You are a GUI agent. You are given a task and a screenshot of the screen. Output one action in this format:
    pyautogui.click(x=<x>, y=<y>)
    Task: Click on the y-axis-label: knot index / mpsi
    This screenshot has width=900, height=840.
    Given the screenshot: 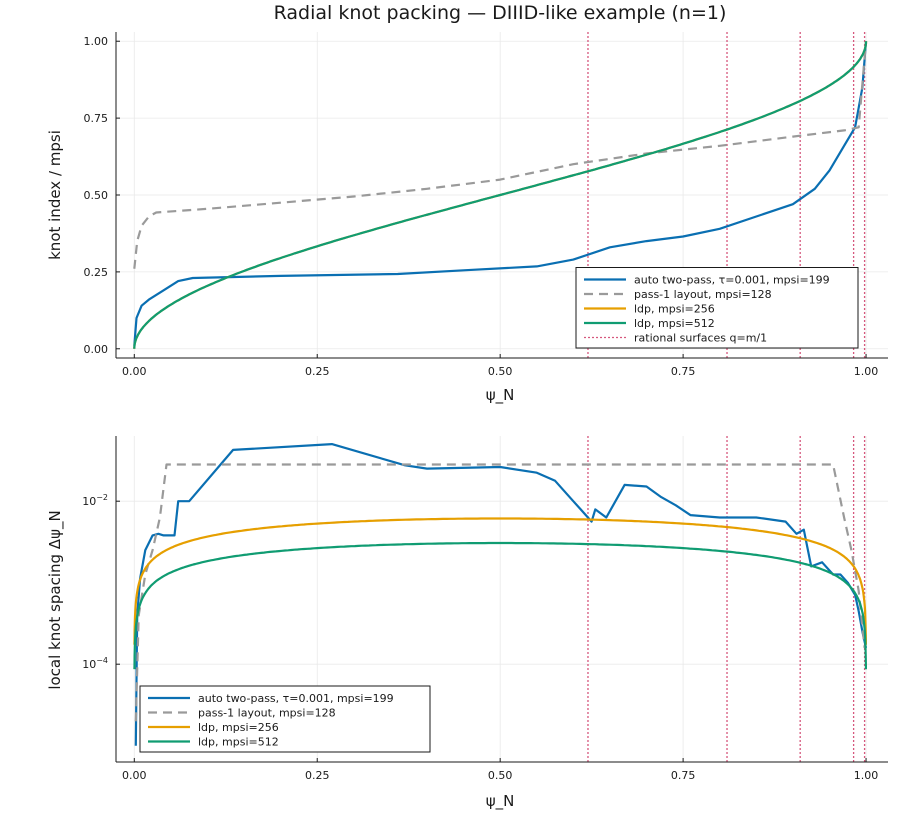 What is the action you would take?
    pyautogui.click(x=55, y=195)
    